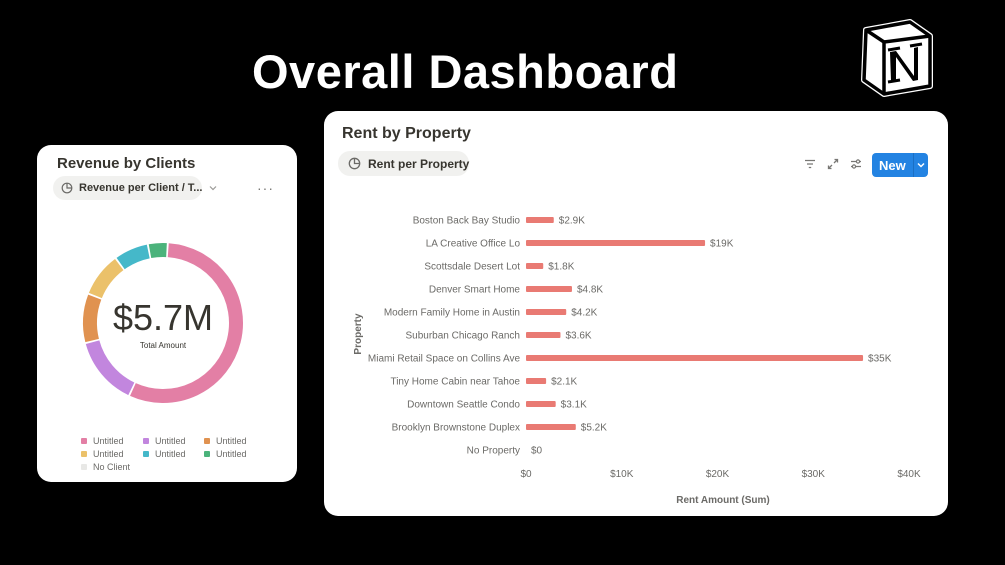 The image size is (1005, 565). What do you see at coordinates (493, 451) in the screenshot?
I see `category-label: No Property` at bounding box center [493, 451].